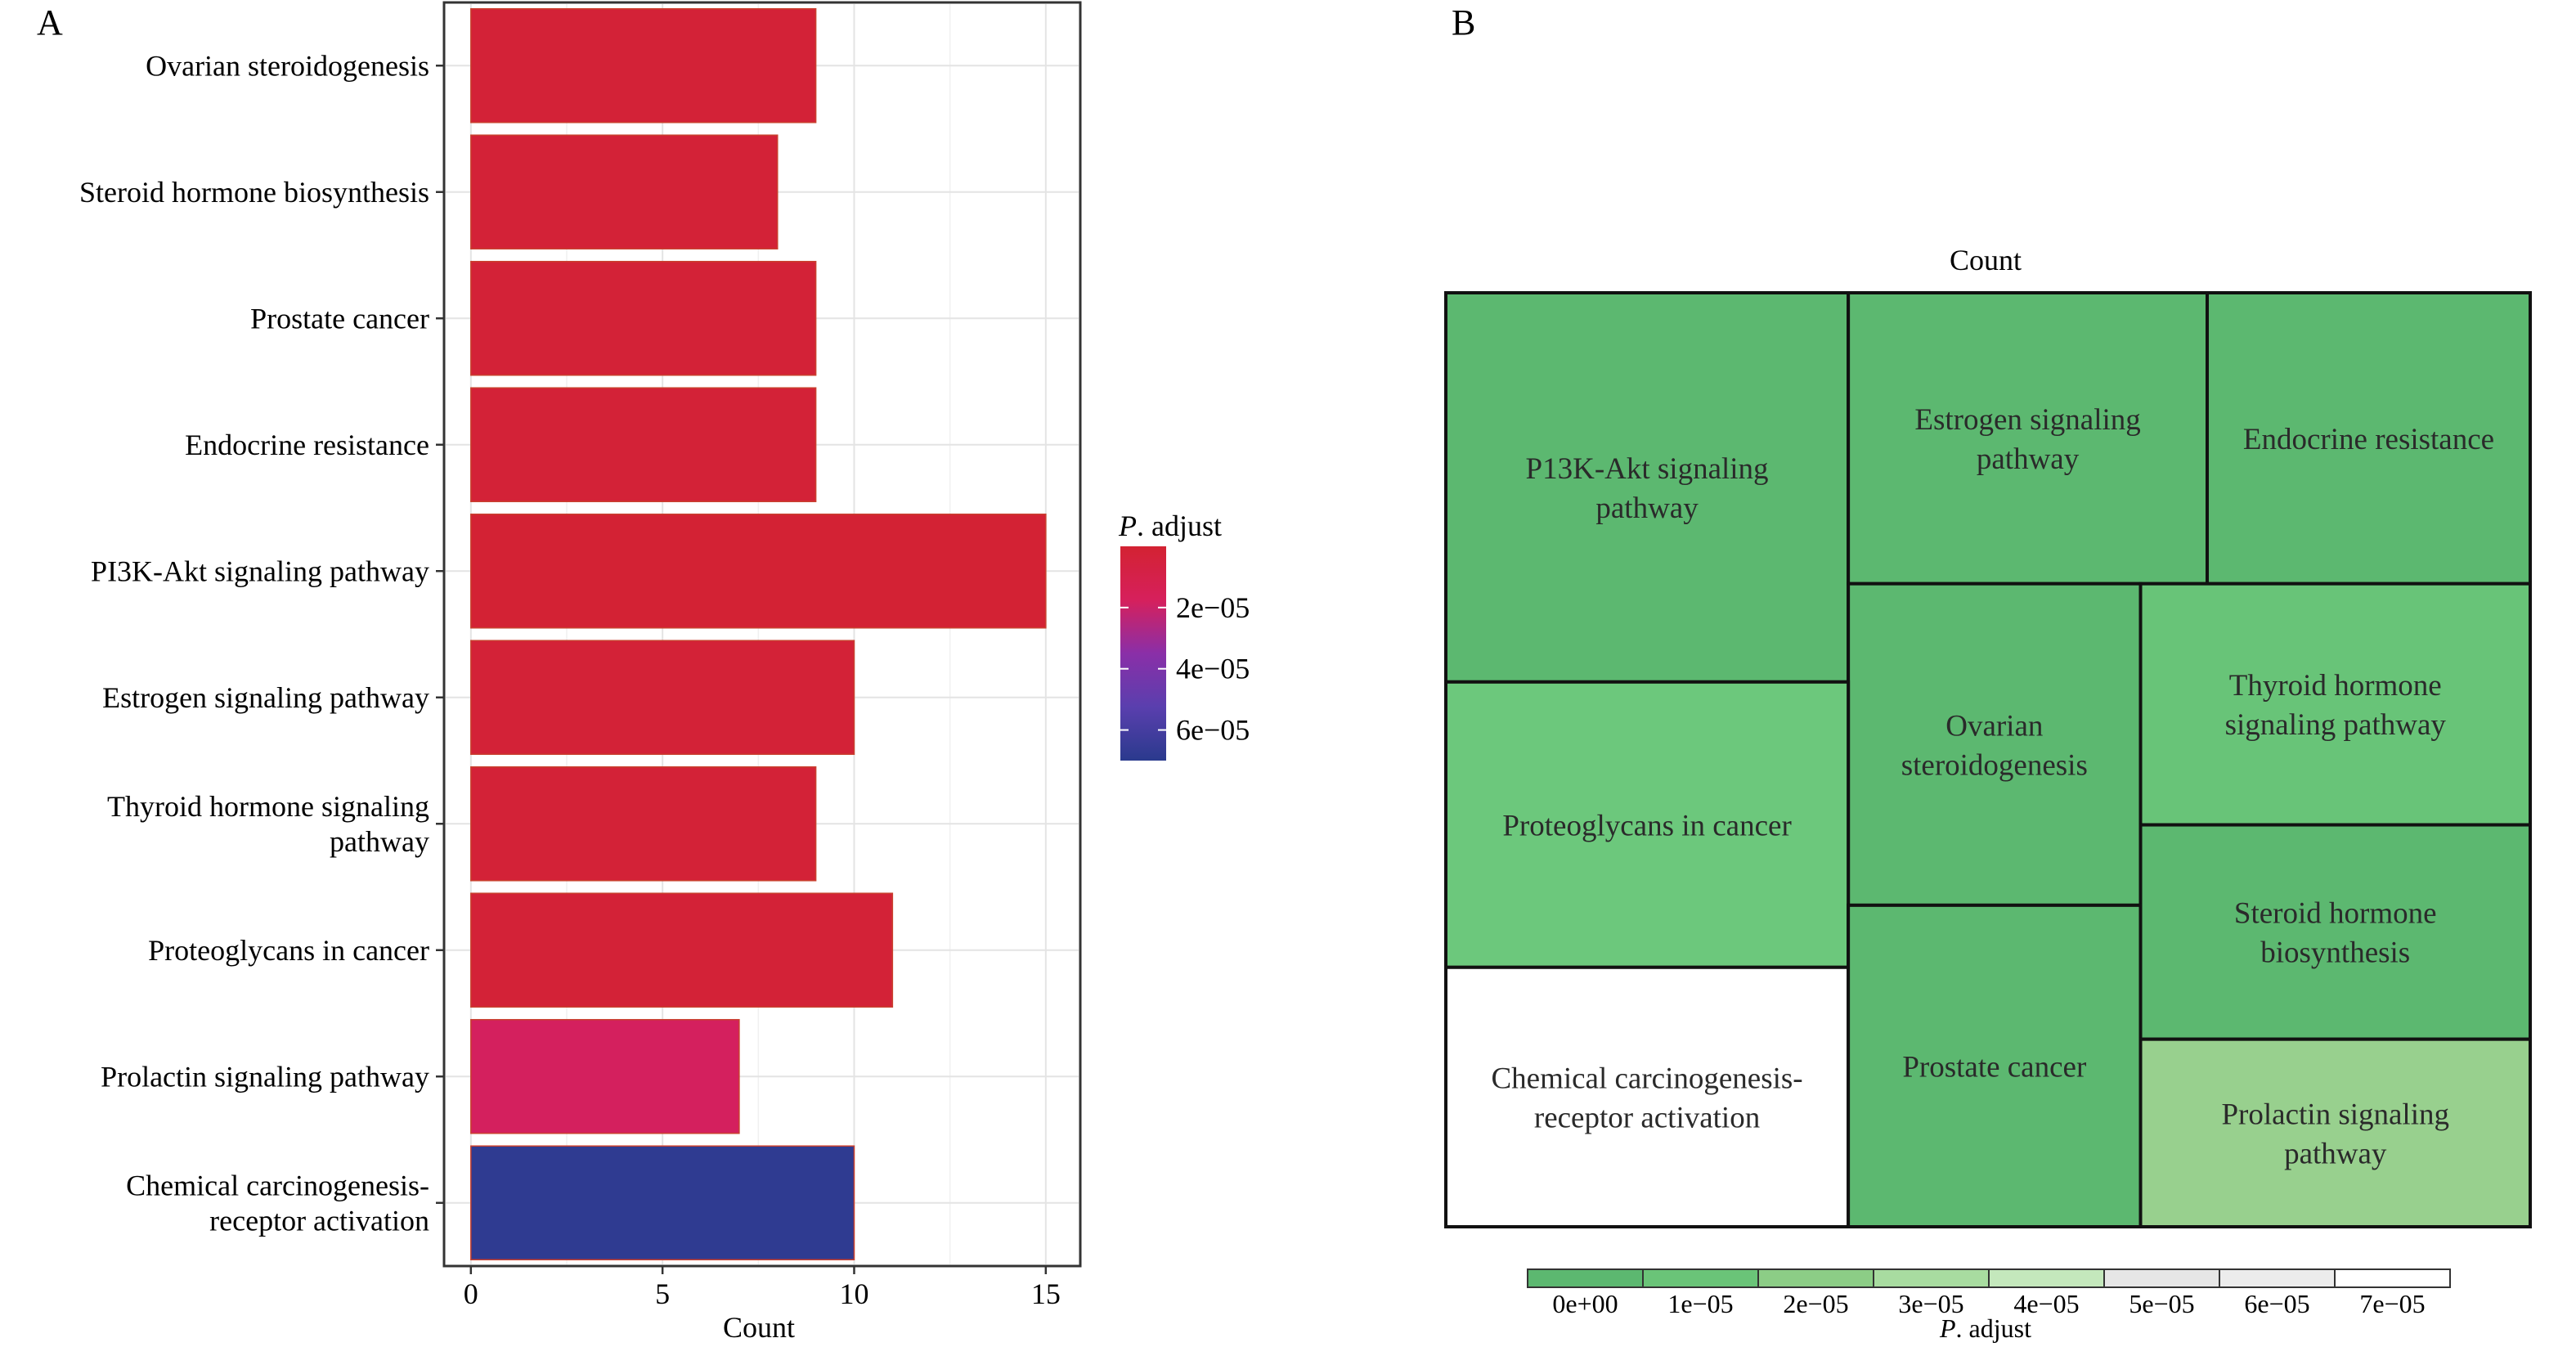  What do you see at coordinates (853, 1293) in the screenshot?
I see `x-tick-label: 10` at bounding box center [853, 1293].